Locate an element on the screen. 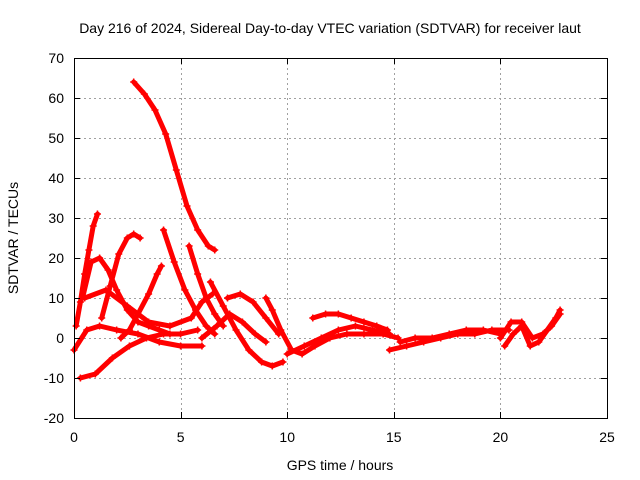 This screenshot has width=640, height=480. x-tick-label: 0 is located at coordinates (74, 437).